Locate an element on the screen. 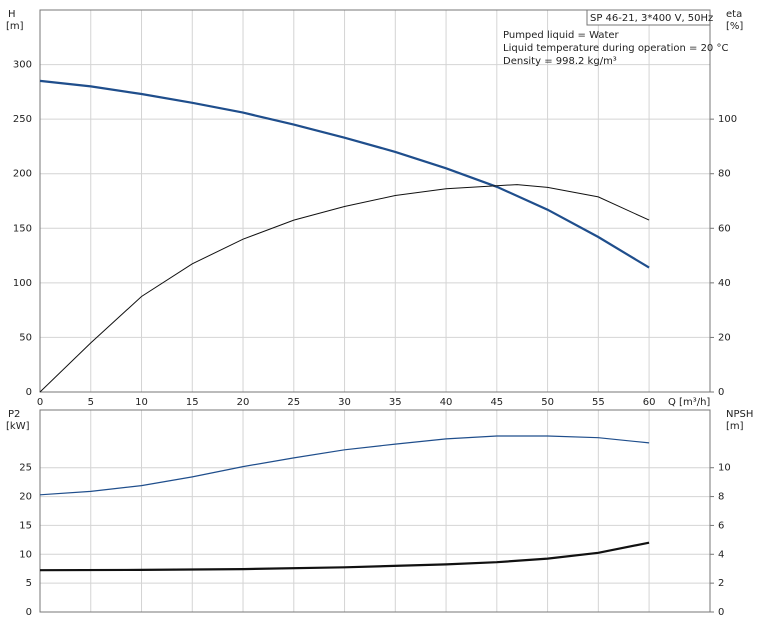  y2-axis-unit: [%] is located at coordinates (734, 26).